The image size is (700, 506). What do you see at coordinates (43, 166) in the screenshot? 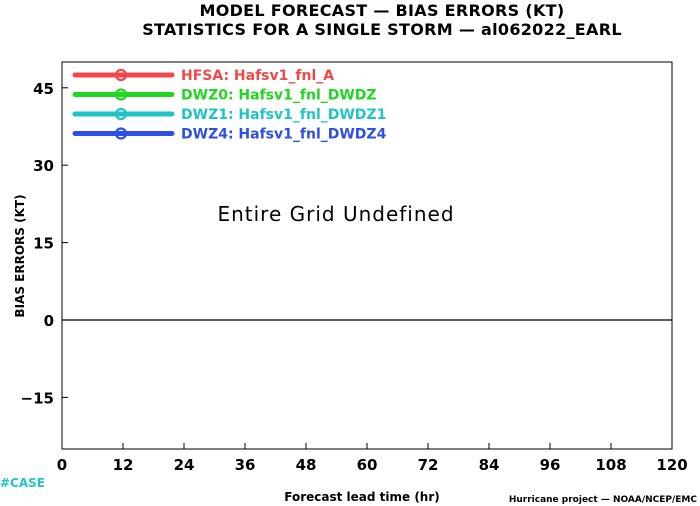
I see `y-tick-label: 30` at bounding box center [43, 166].